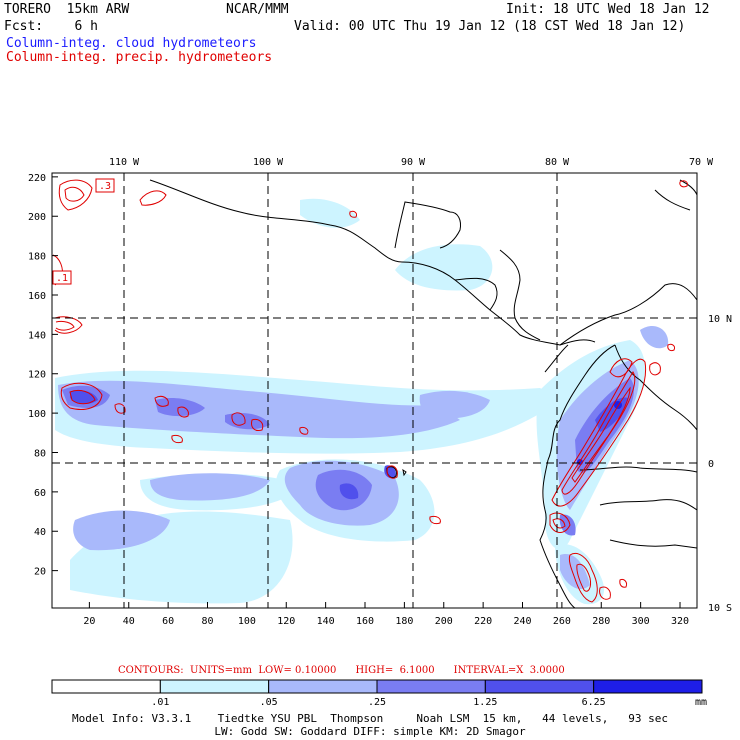  I want to click on x-tick-label: 220, so click(483, 621).